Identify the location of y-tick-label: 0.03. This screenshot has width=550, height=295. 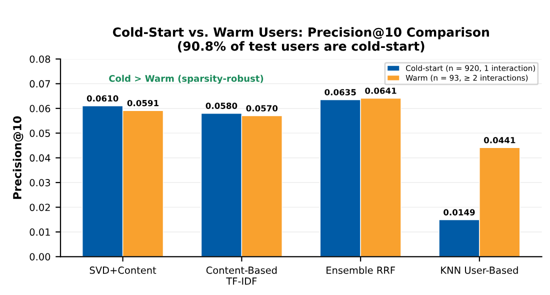
(40, 182).